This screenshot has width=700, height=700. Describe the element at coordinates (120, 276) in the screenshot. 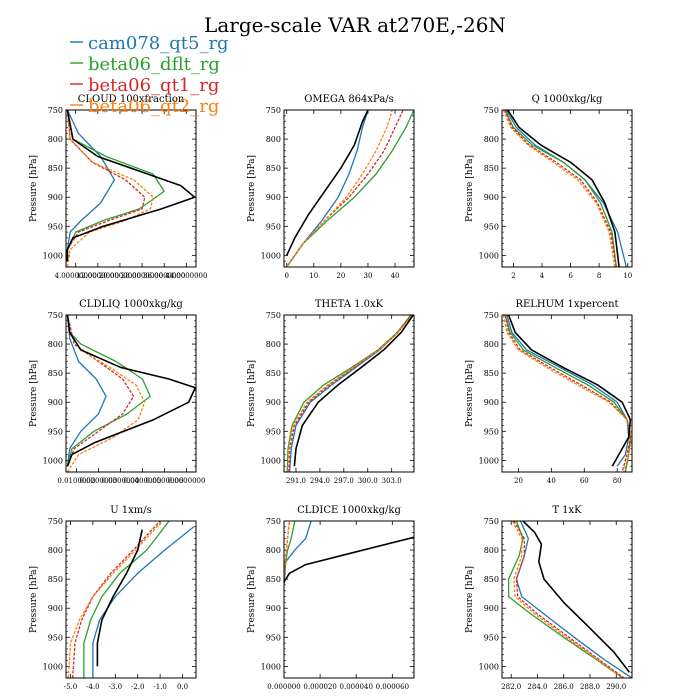

I see `x-tick-label: 20.0000000` at that location.